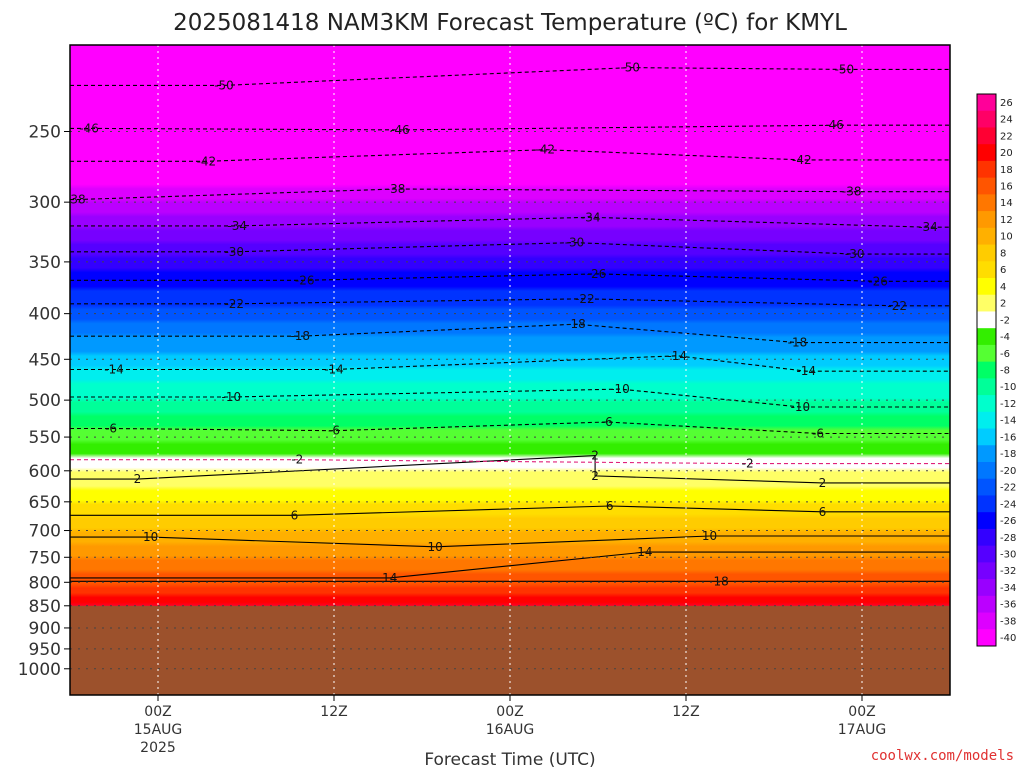  Describe the element at coordinates (45, 472) in the screenshot. I see `y-tick-label: 600` at that location.